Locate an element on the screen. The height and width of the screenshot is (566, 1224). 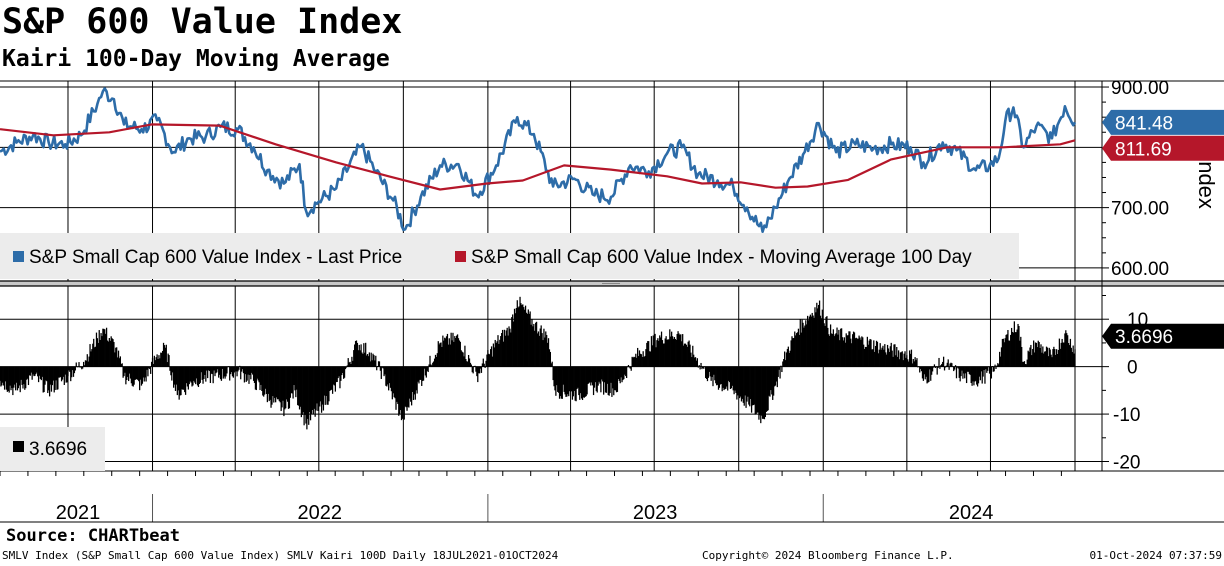
page-title: S&P 600 Value Index is located at coordinates (202, 22).